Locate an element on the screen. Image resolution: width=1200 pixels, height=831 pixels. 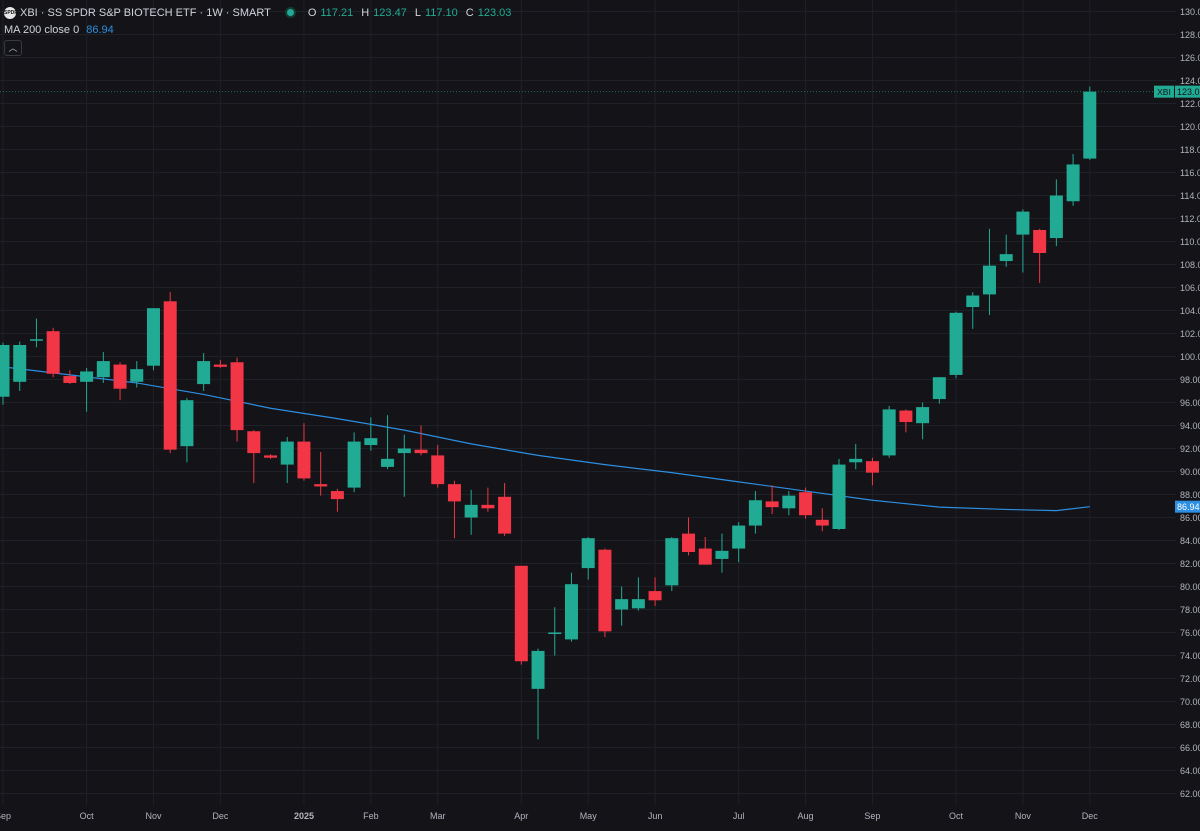
price-tick-label: 92.00 is located at coordinates (1190, 449).